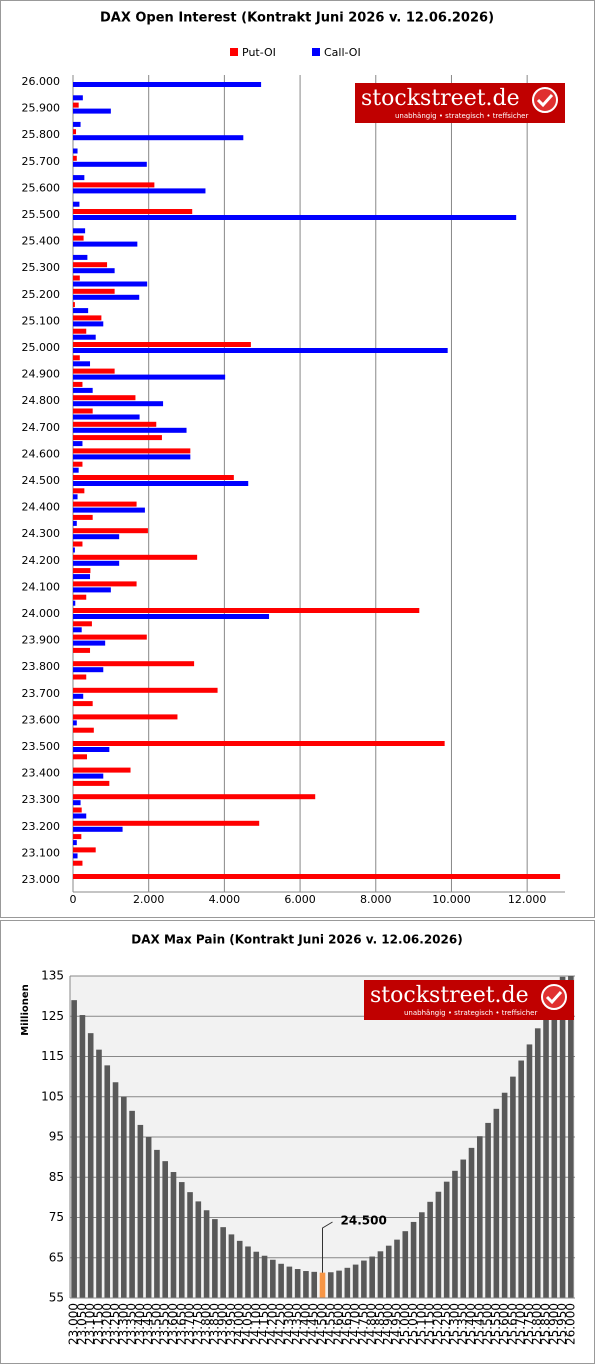 This screenshot has height=1368, width=595. What do you see at coordinates (165, 1324) in the screenshot?
I see `x-tick-label: 23.550` at bounding box center [165, 1324].